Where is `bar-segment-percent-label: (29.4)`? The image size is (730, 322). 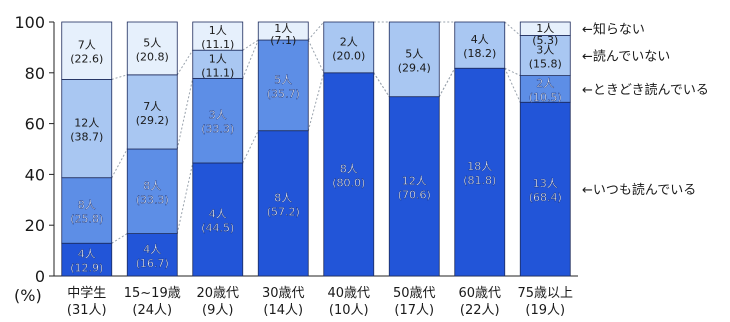
bar-segment-percent-label: (29.4) is located at coordinates (414, 67).